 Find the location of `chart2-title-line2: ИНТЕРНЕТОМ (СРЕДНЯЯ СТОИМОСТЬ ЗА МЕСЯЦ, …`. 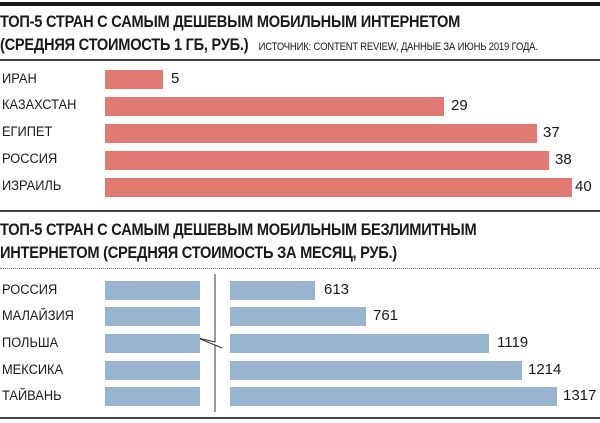

chart2-title-line2: ИНТЕРНЕТОМ (СРЕДНЯЯ СТОИМОСТЬ ЗА МЕСЯЦ, … is located at coordinates (198, 252).